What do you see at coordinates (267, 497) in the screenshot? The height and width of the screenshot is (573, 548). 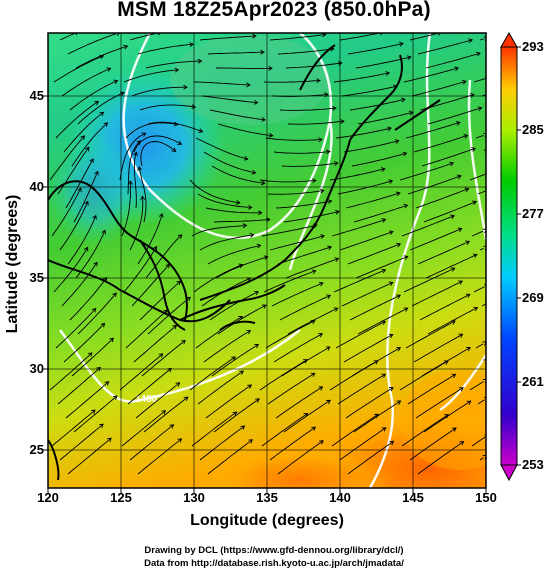 I see `x-tick-label: 135` at bounding box center [267, 497].